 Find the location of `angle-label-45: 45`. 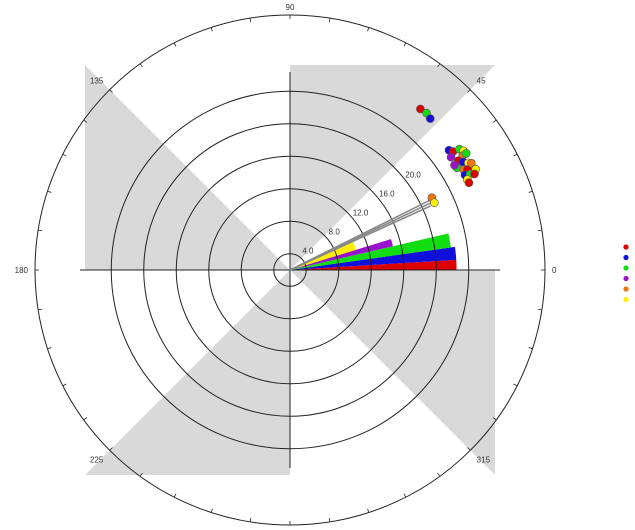

angle-label-45: 45 is located at coordinates (481, 80).